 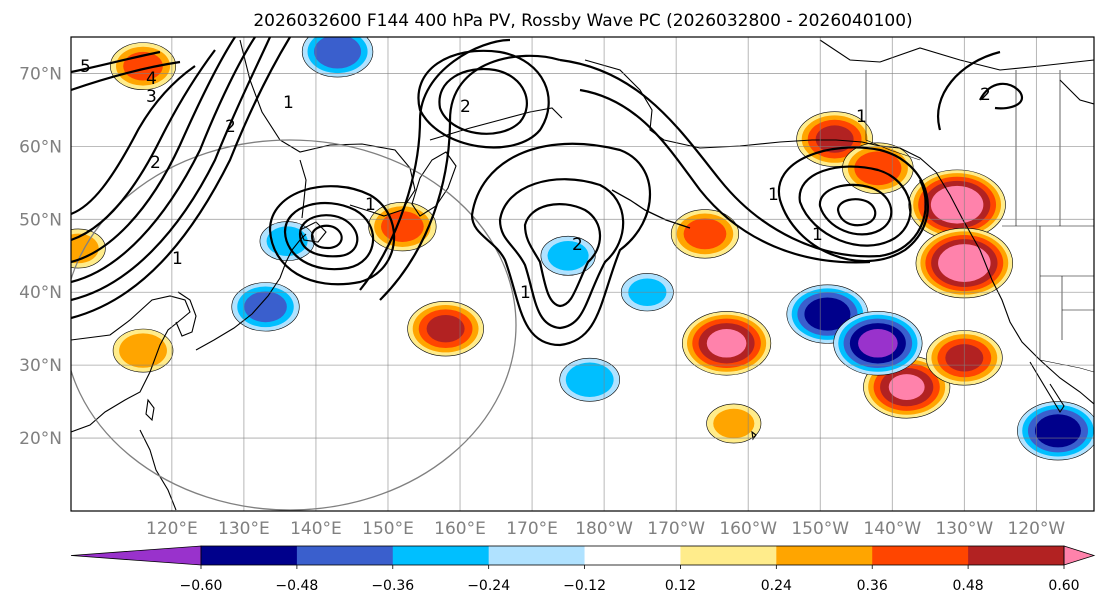 I want to click on coastline-baja, so click(x=1047, y=387).